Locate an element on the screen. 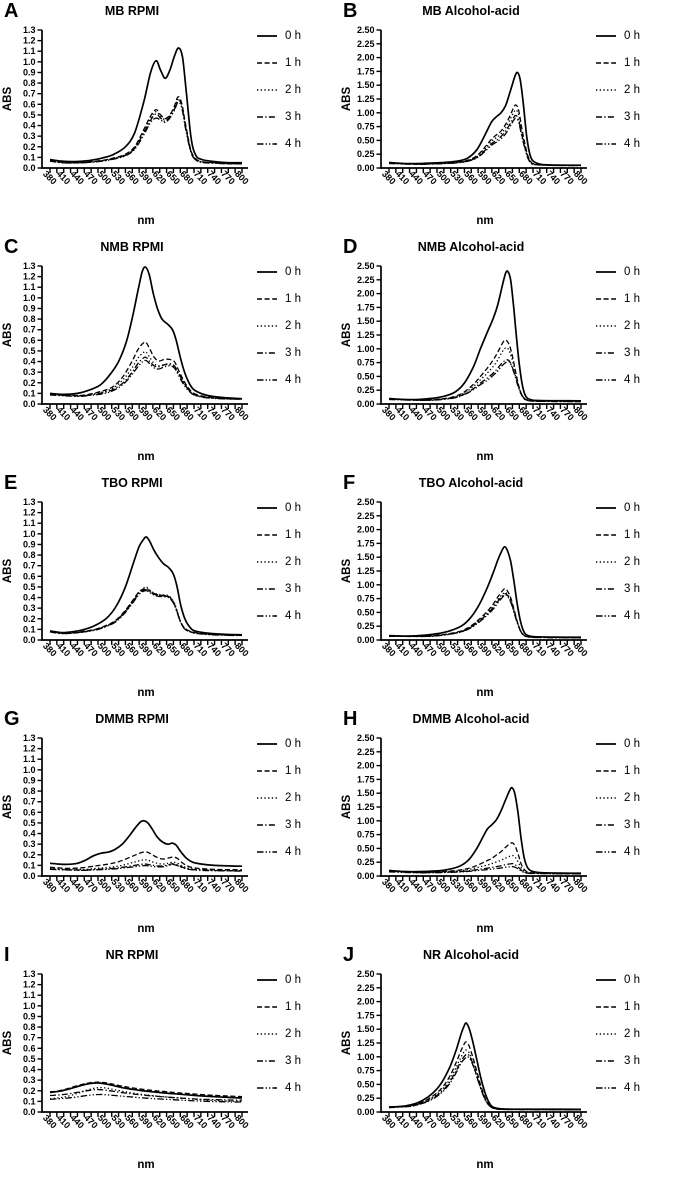 The image size is (677, 1181). panel-letter: J is located at coordinates (349, 955).